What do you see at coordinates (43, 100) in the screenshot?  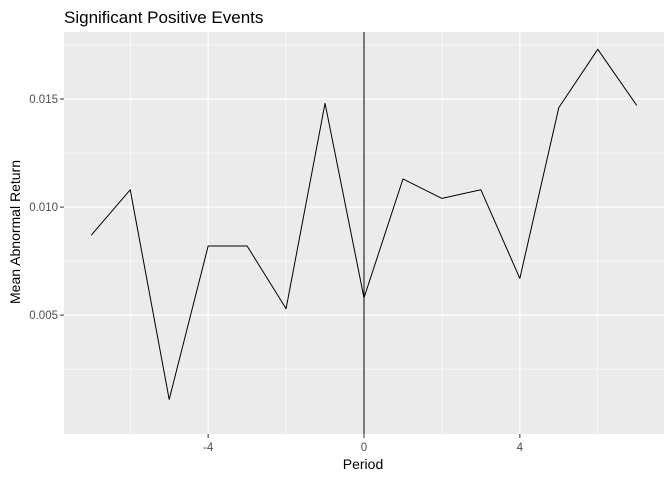 I see `y-tick-label: 0.015` at bounding box center [43, 100].